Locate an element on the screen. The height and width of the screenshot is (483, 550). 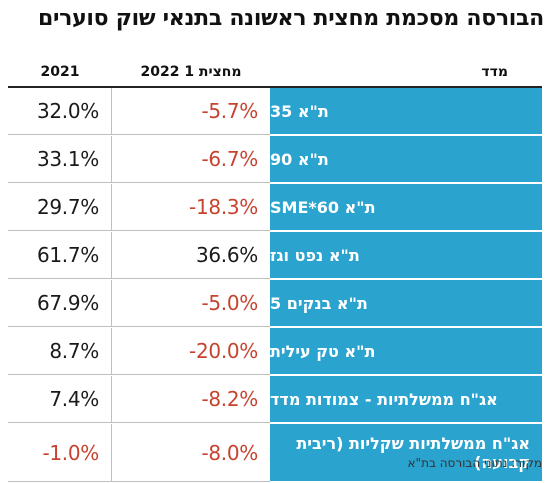
table-row: 33.1% -6.7% ת"א 90 is located at coordinates (275, 160).